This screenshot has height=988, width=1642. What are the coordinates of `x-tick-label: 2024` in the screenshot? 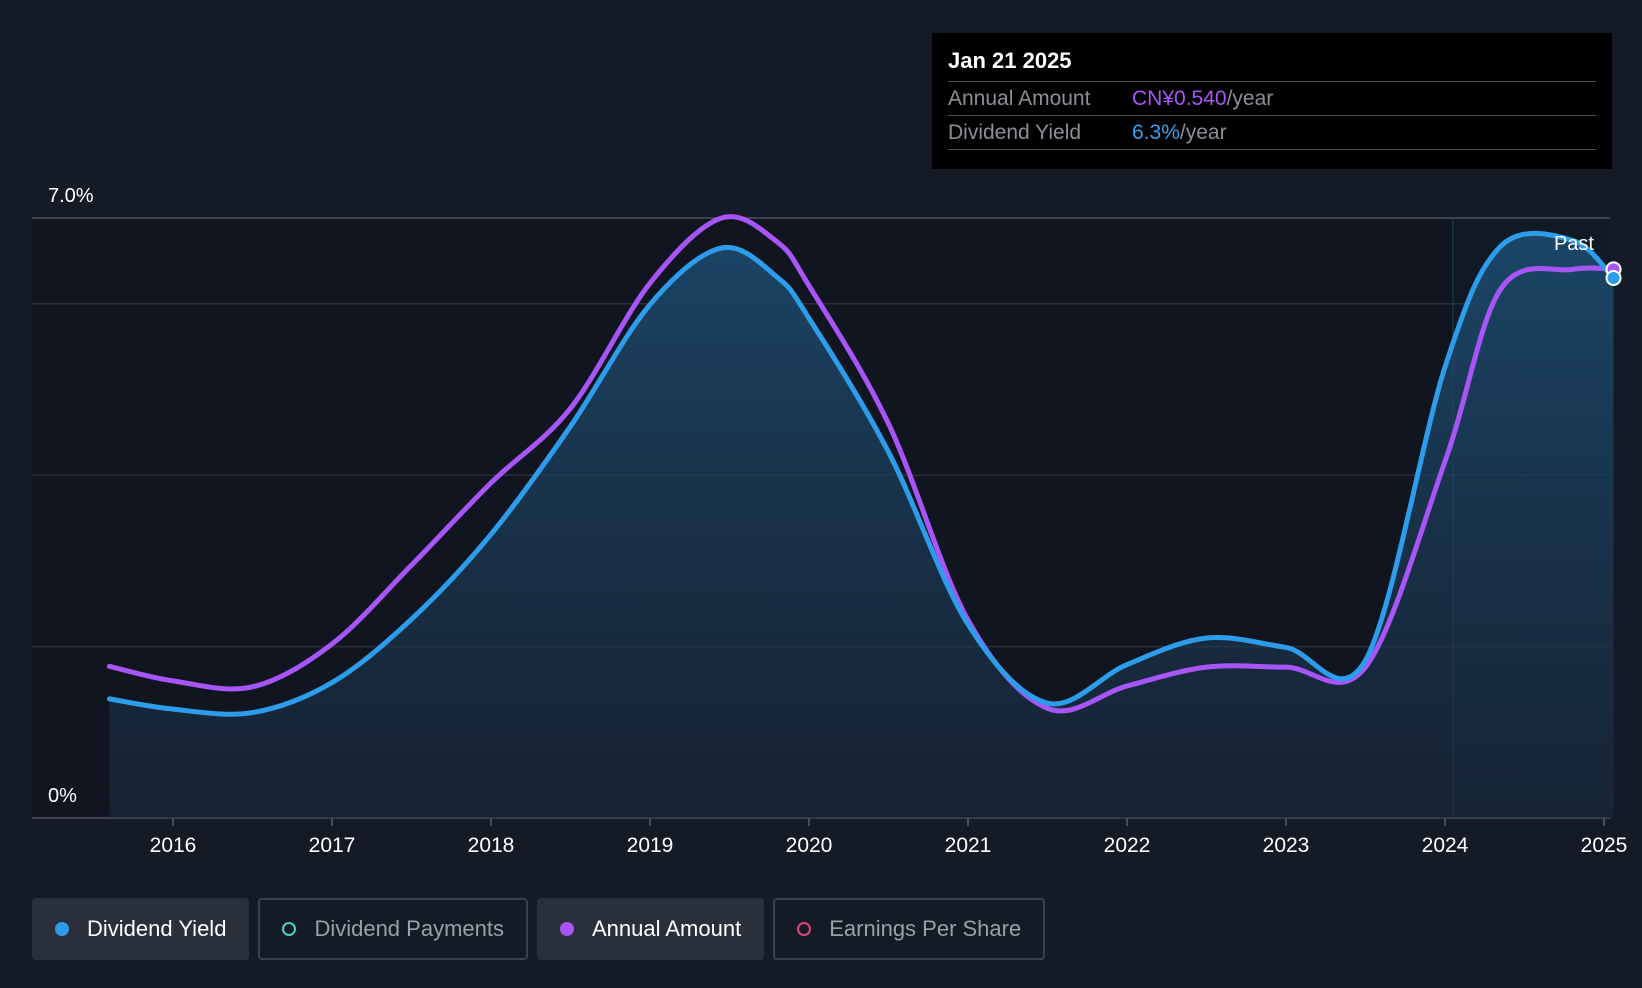 It's located at (1445, 845).